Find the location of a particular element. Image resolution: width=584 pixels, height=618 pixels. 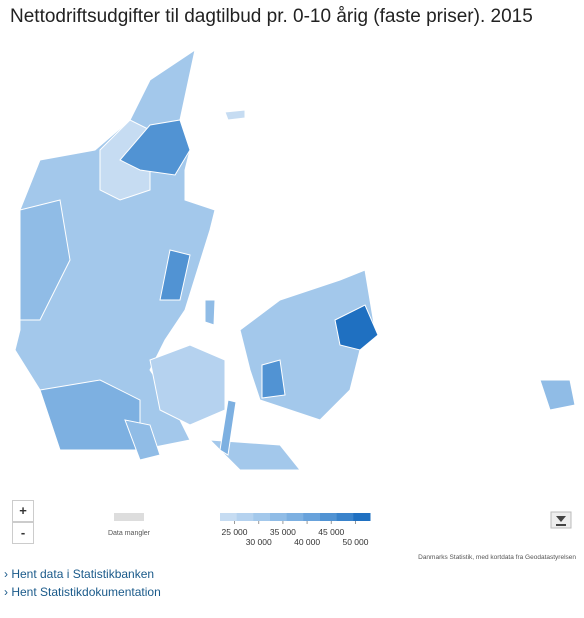

legend-tick-label: 25 000 is located at coordinates (235, 532).